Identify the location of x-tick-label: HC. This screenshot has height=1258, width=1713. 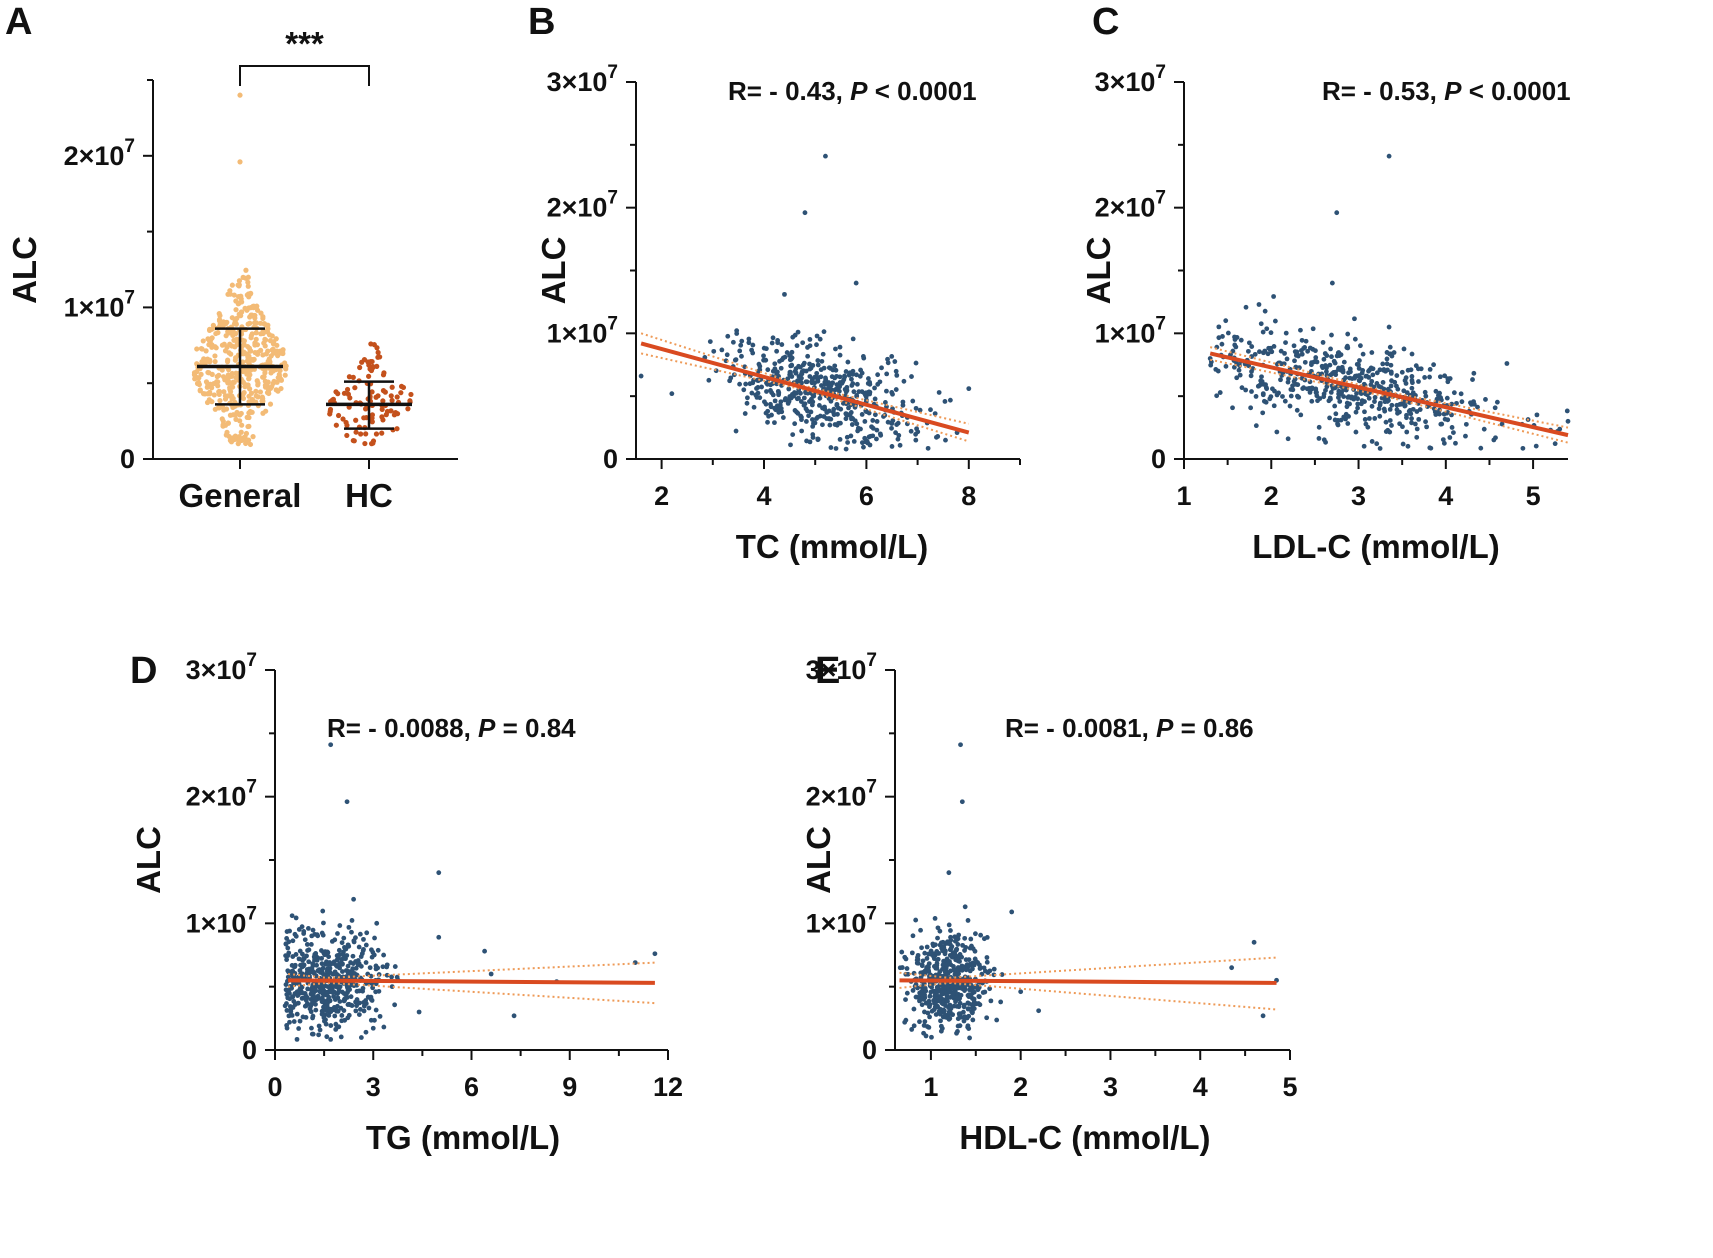
(369, 495).